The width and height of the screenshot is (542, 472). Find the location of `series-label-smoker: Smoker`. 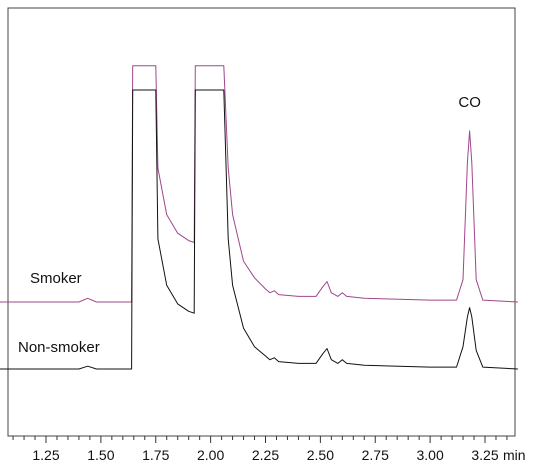

series-label-smoker: Smoker is located at coordinates (56, 278).